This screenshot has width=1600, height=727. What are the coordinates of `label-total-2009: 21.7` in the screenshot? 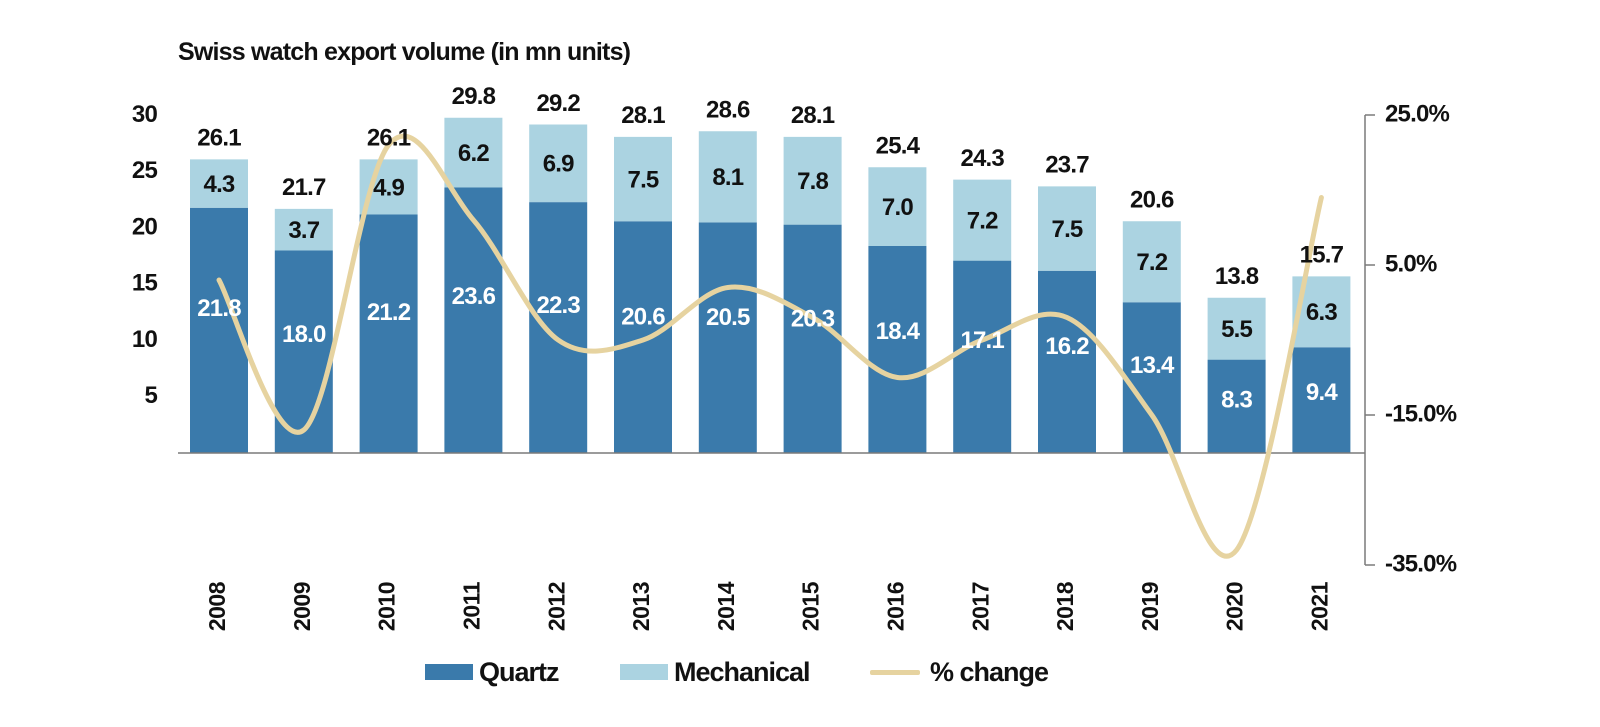 It's located at (304, 187).